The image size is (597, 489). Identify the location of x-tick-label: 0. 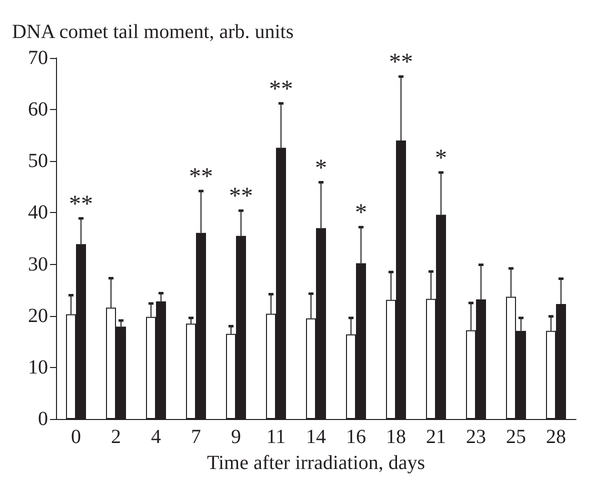
(76, 437).